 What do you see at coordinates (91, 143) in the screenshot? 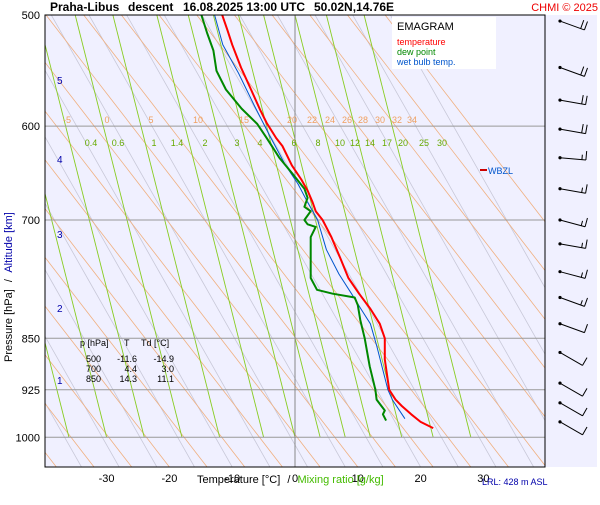
I see `mixing-ratio-label: 0.4` at bounding box center [91, 143].